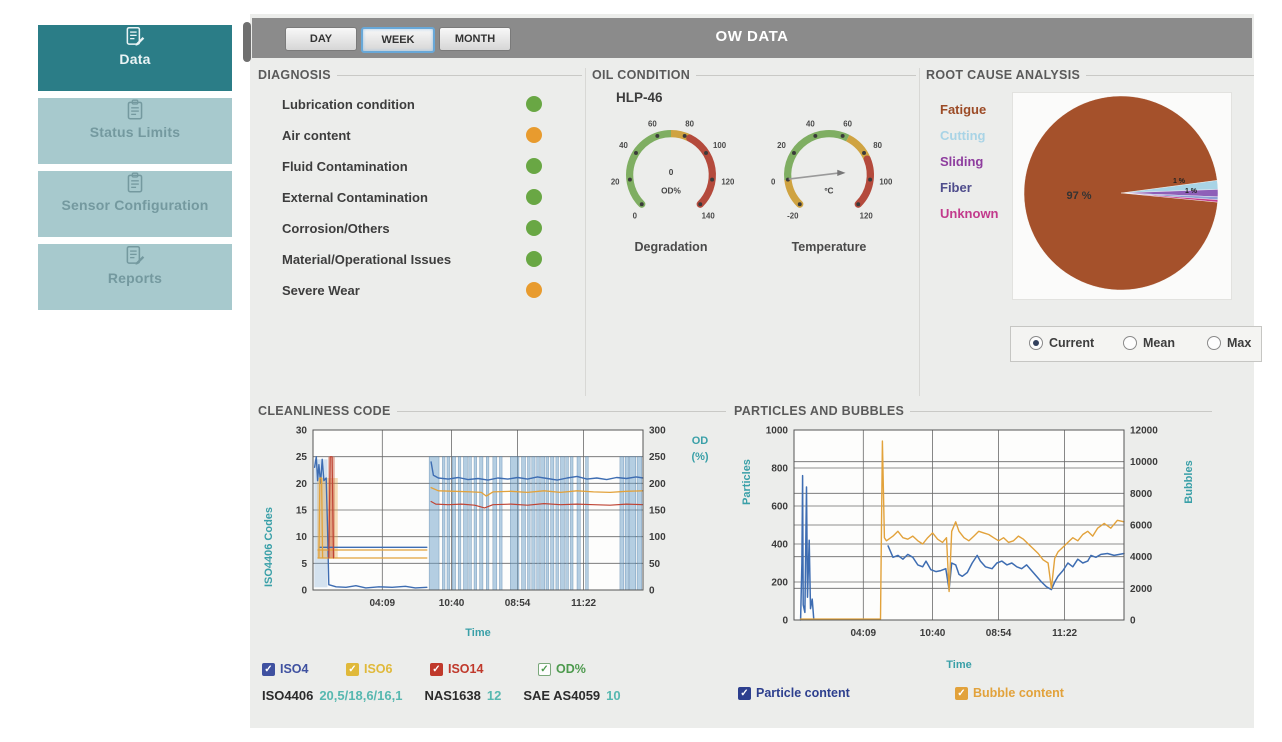 The height and width of the screenshot is (742, 1282). Describe the element at coordinates (744, 693) in the screenshot. I see `particle-content-checkbox` at that location.